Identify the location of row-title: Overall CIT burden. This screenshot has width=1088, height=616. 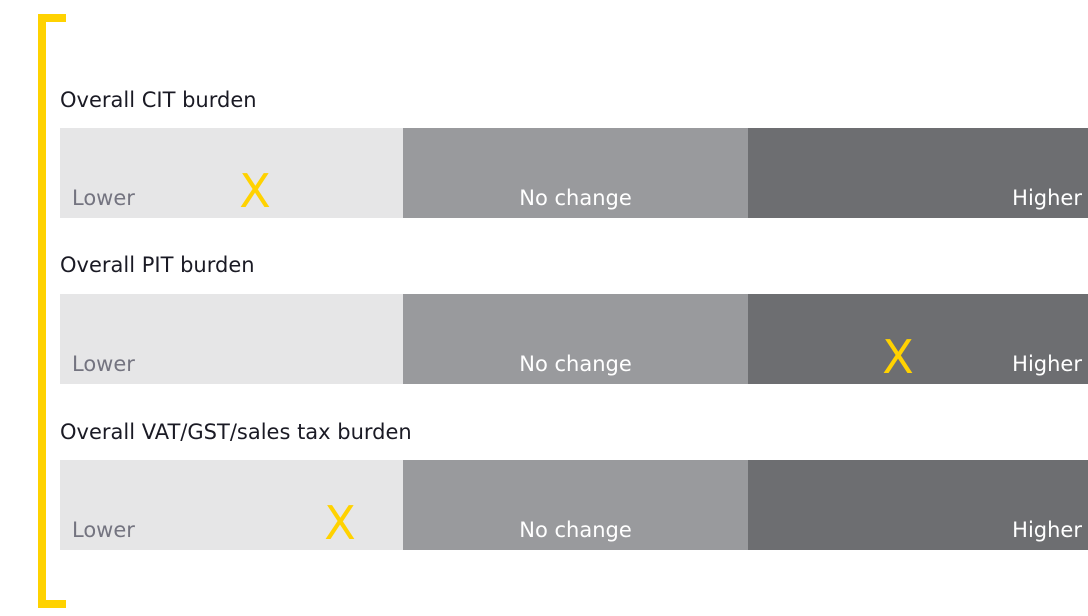
(158, 100).